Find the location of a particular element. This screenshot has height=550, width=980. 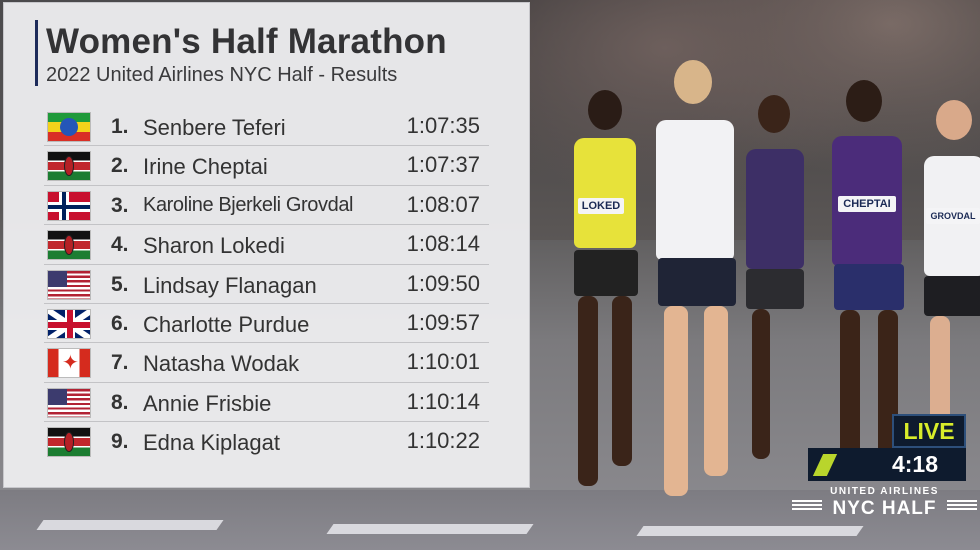

clock-accent-bar is located at coordinates (825, 465).